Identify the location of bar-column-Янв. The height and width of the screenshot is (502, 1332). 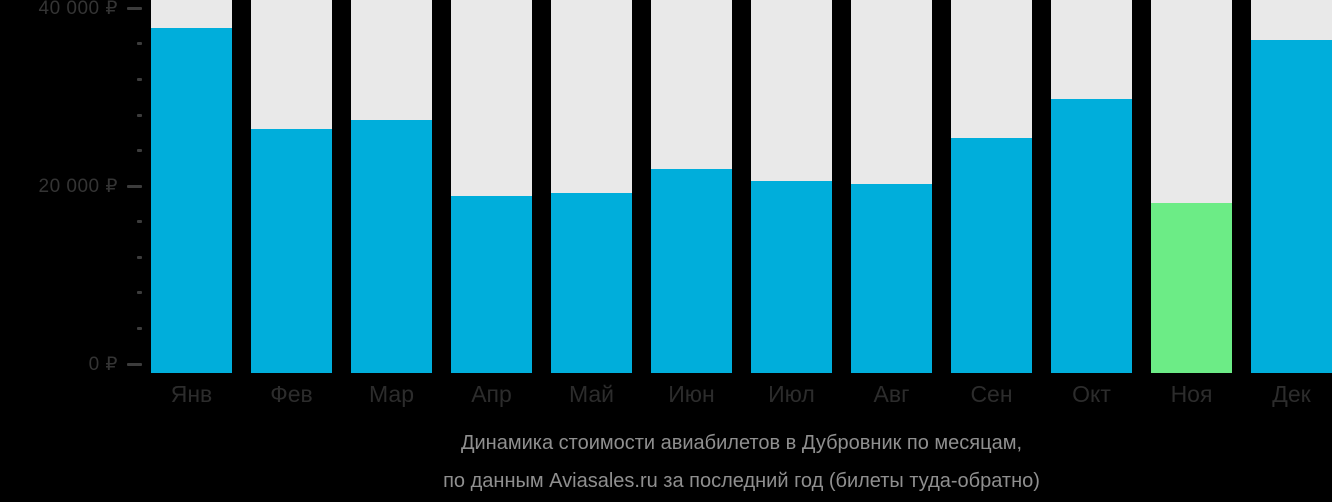
(191, 186).